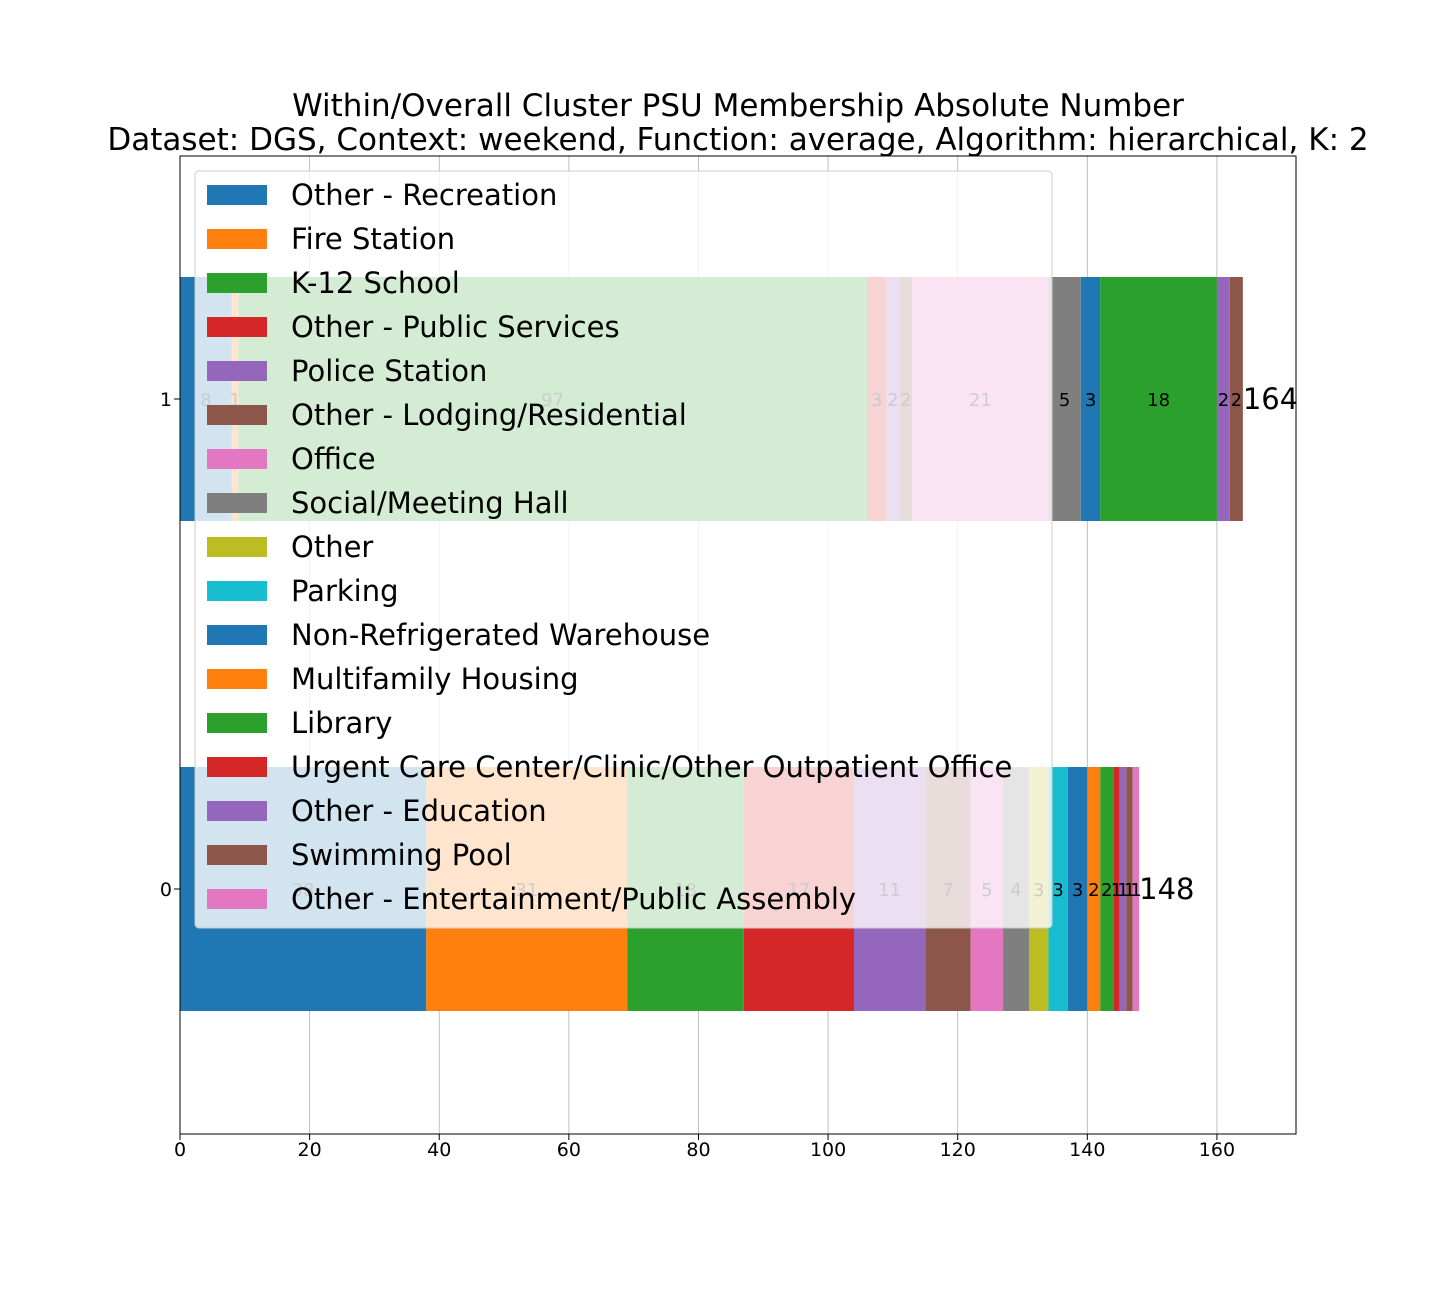 Image resolution: width=1440 pixels, height=1296 pixels. I want to click on bar-segment-label: 5, so click(1064, 400).